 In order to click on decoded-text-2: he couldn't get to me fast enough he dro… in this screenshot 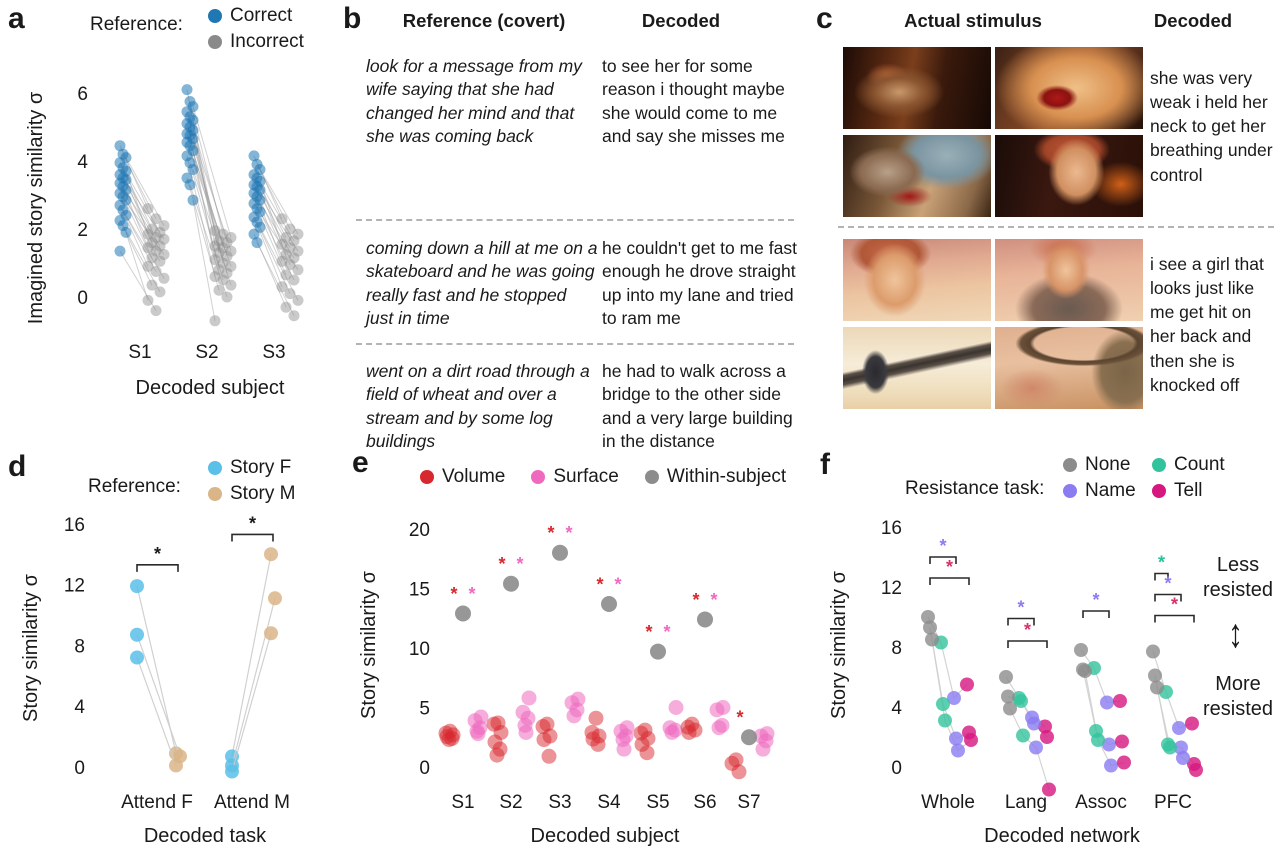, I will do `click(699, 283)`.